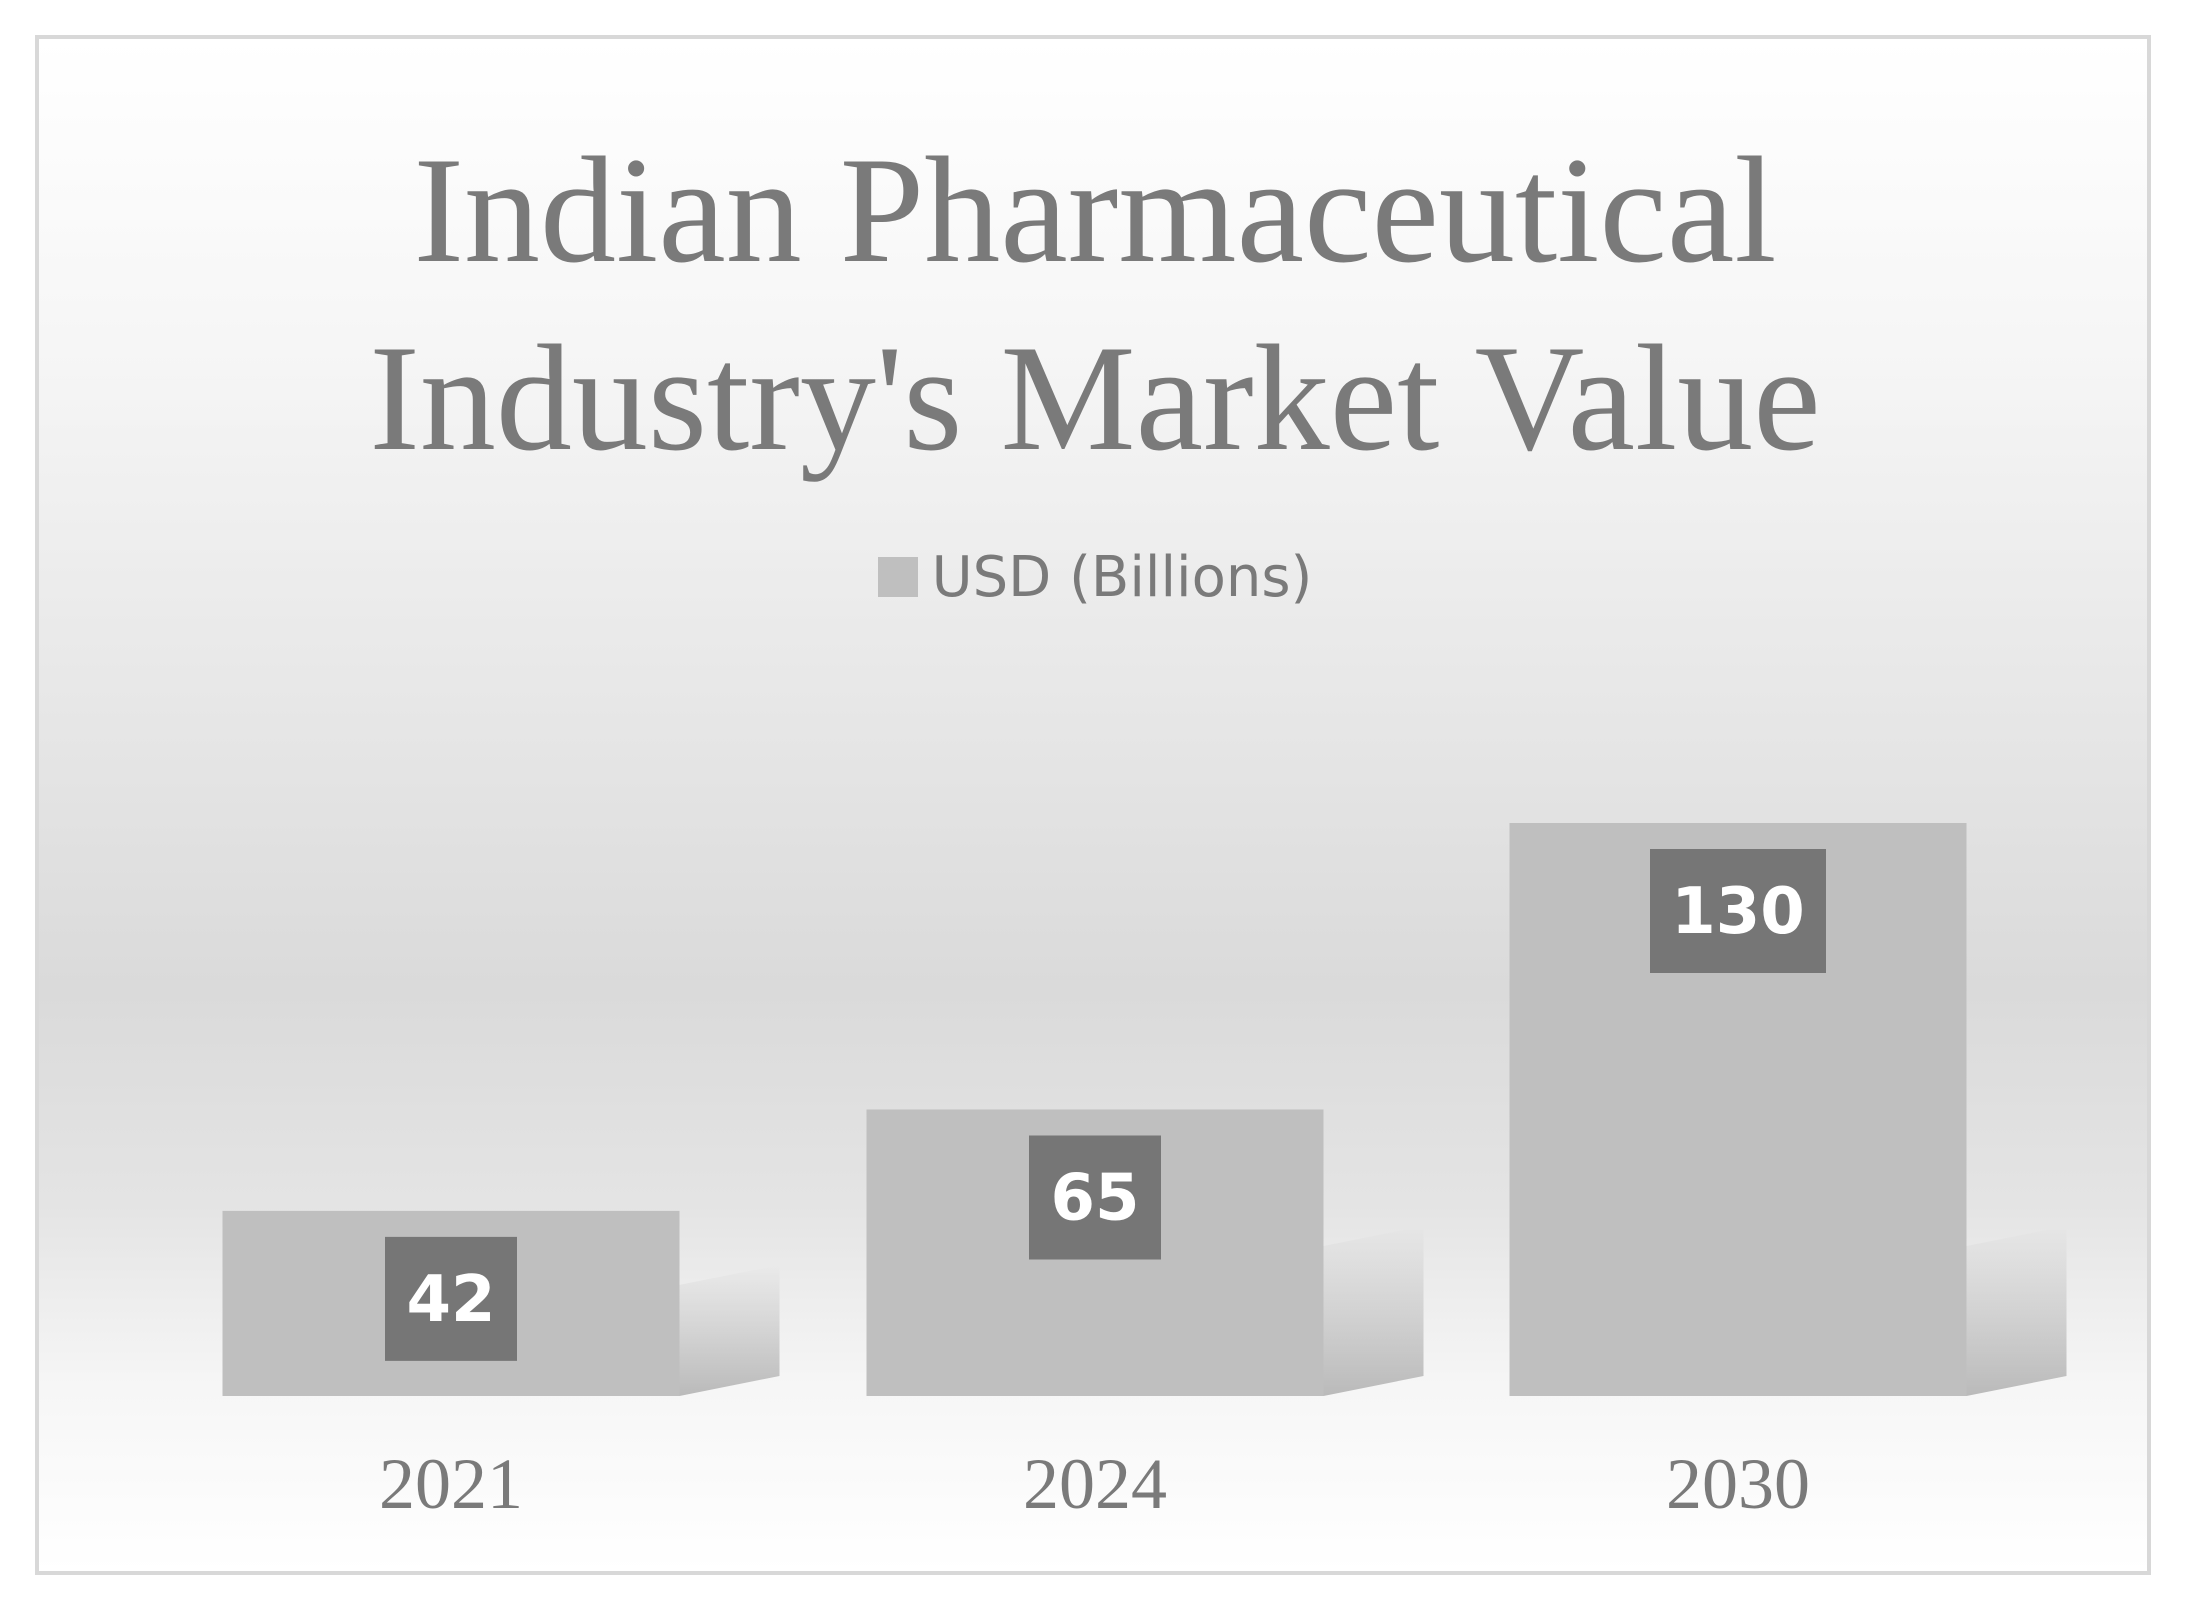  What do you see at coordinates (1095, 210) in the screenshot?
I see `chart-title-line-1: Indian Pharmaceutical` at bounding box center [1095, 210].